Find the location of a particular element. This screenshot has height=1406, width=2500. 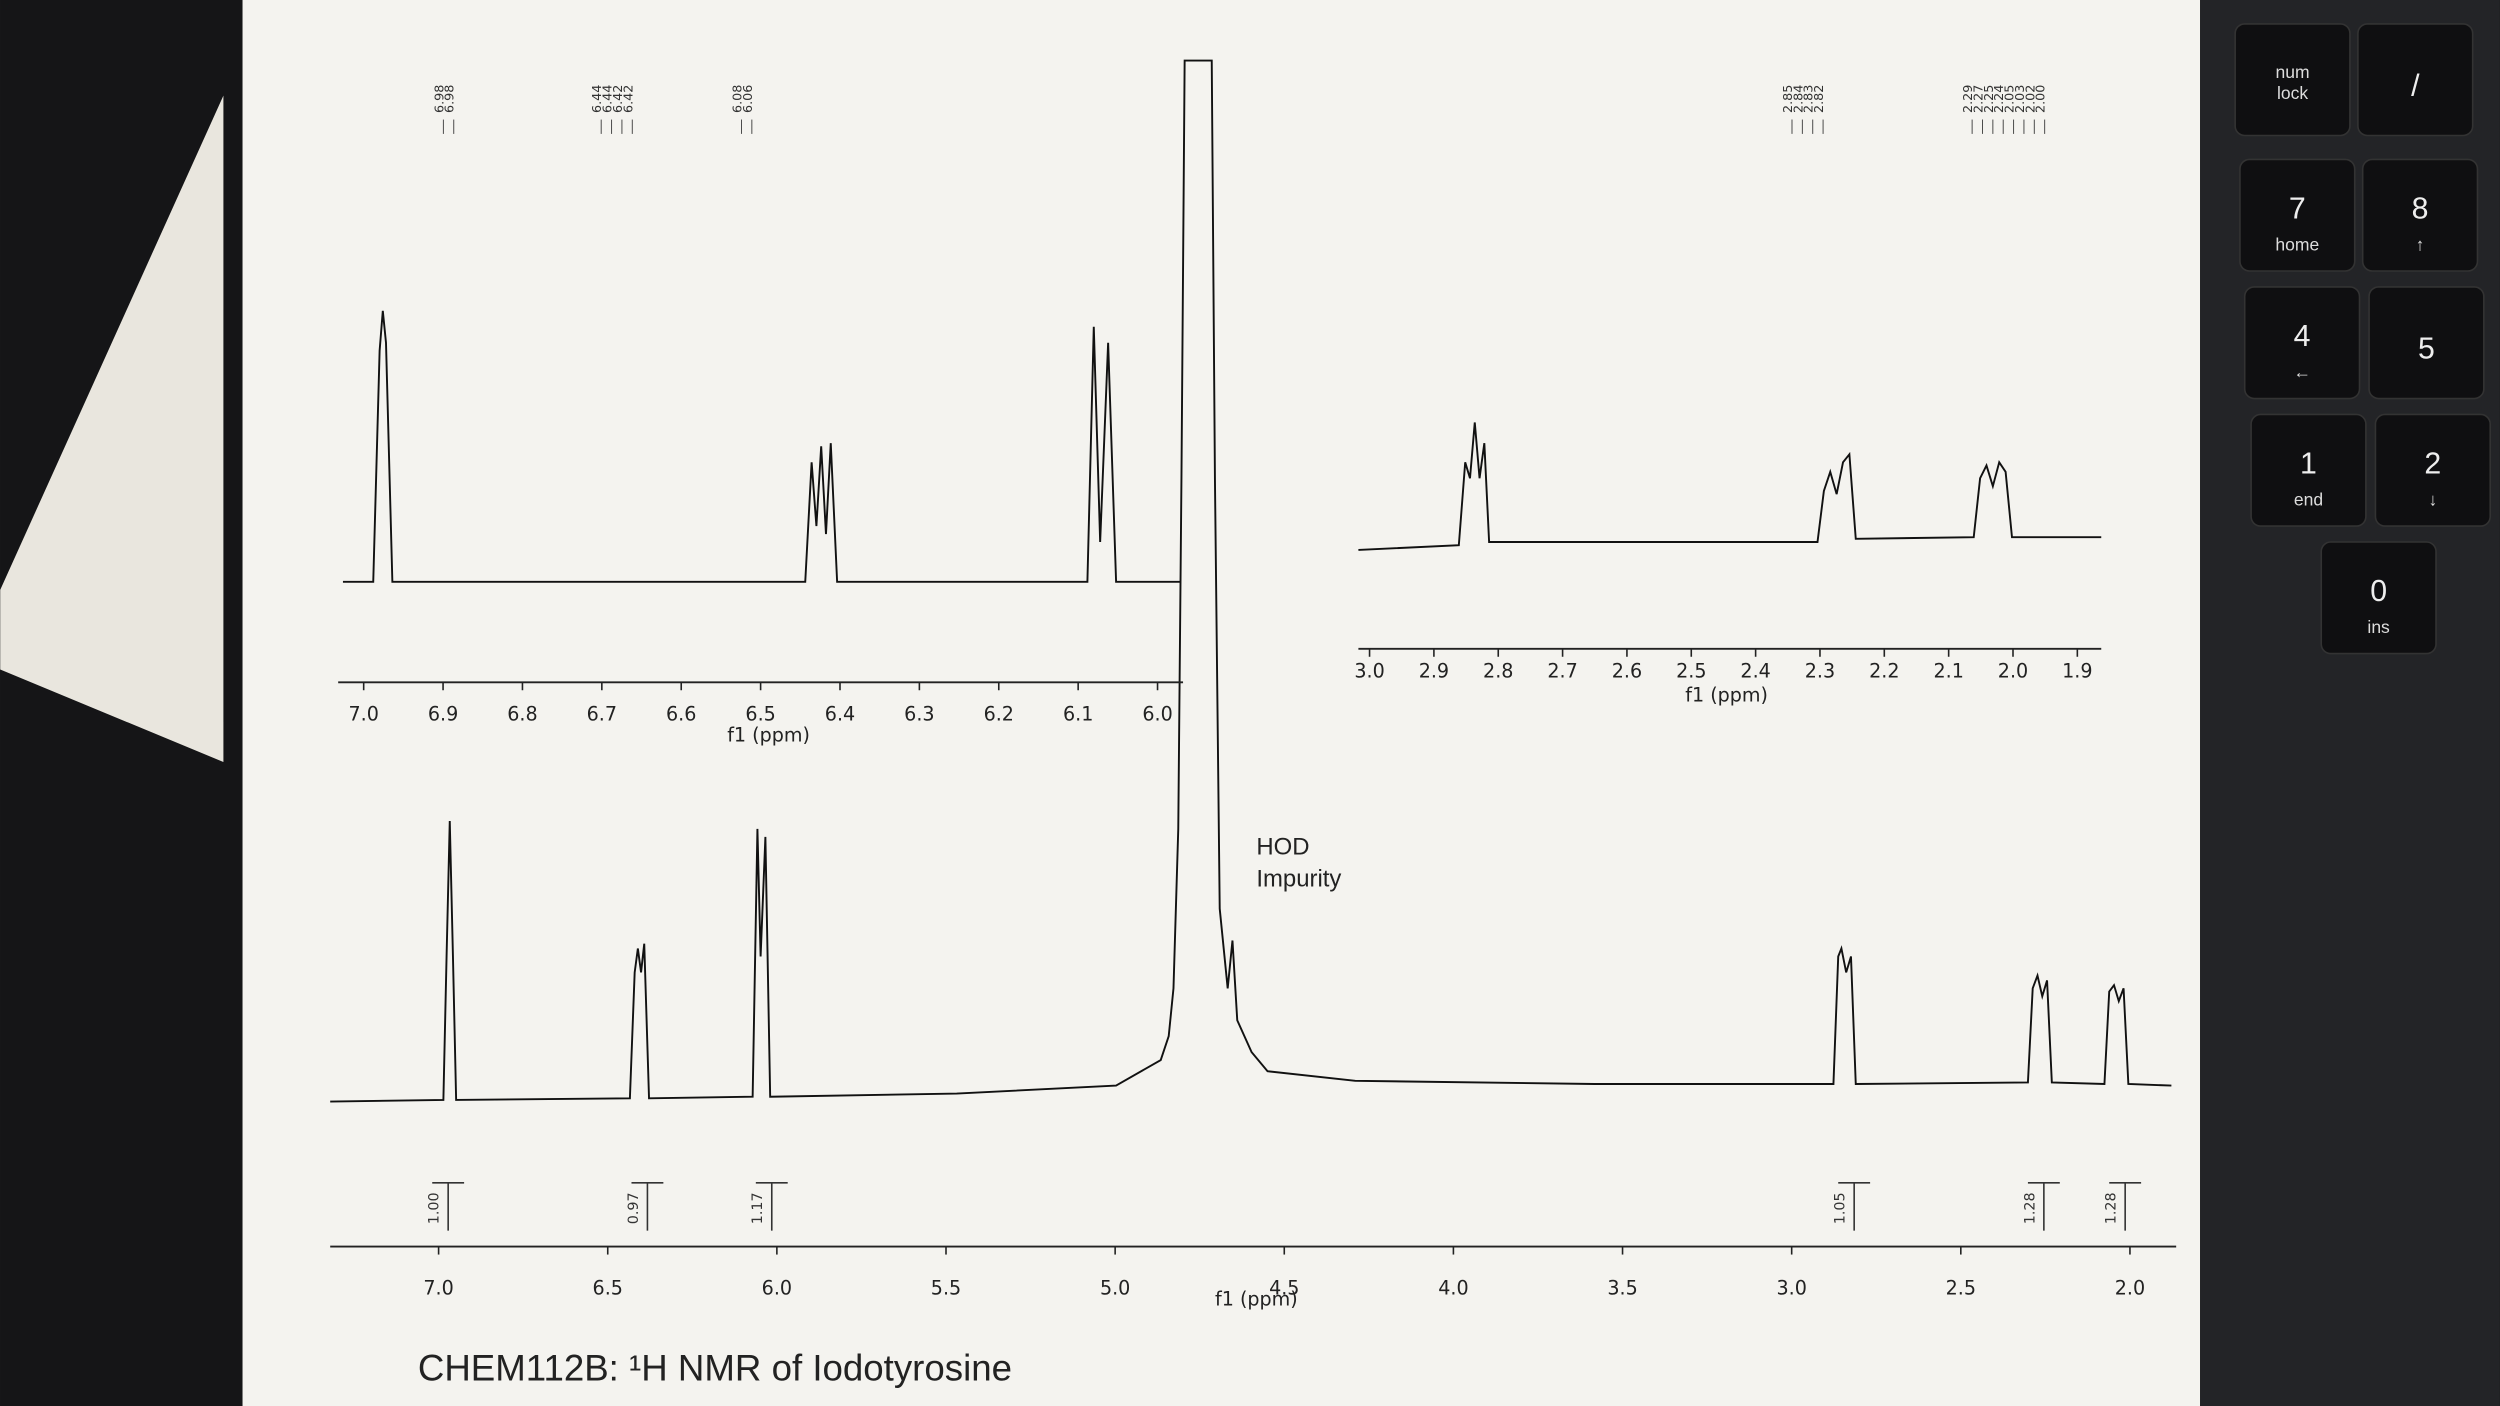

tick-label: 2.1 is located at coordinates (1948, 670).